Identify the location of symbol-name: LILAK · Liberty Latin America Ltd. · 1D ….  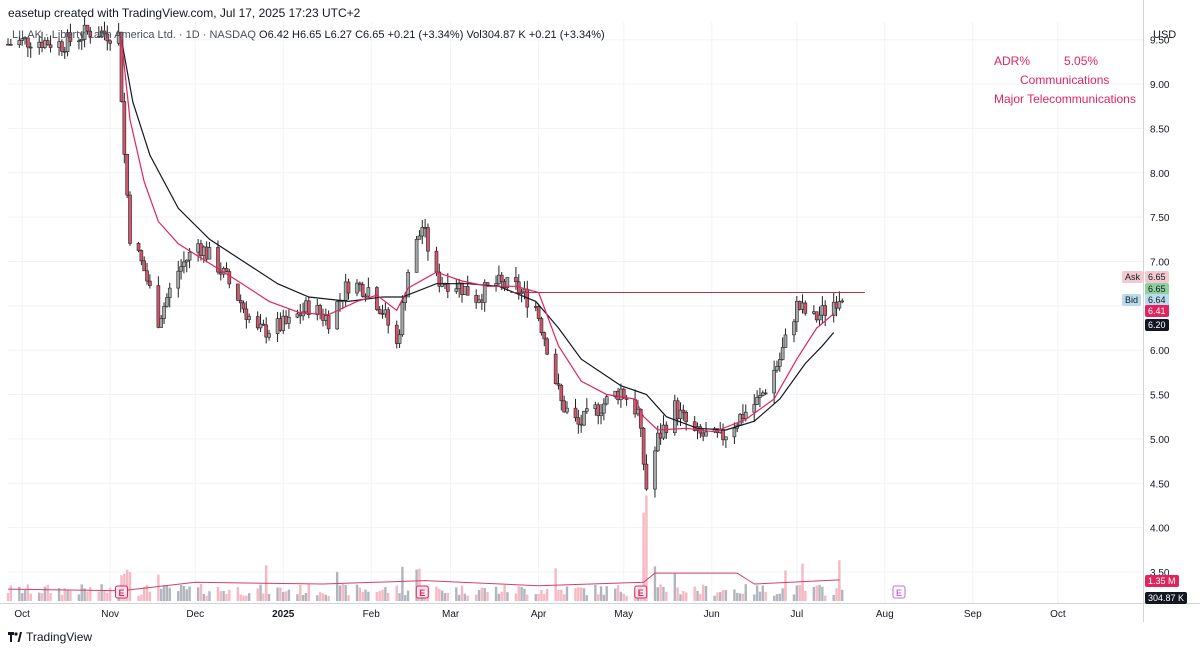
(134, 35).